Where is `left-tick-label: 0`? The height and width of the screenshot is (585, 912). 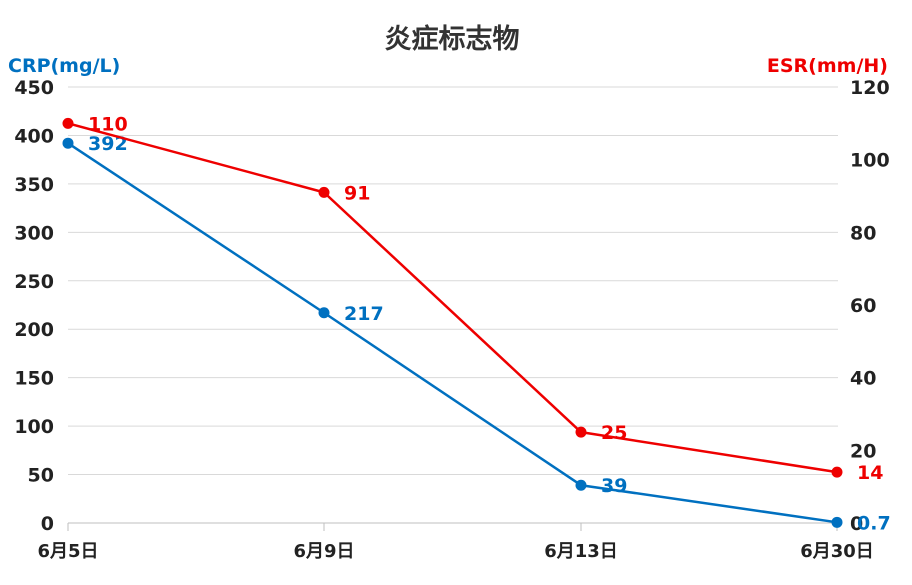 left-tick-label: 0 is located at coordinates (47, 524).